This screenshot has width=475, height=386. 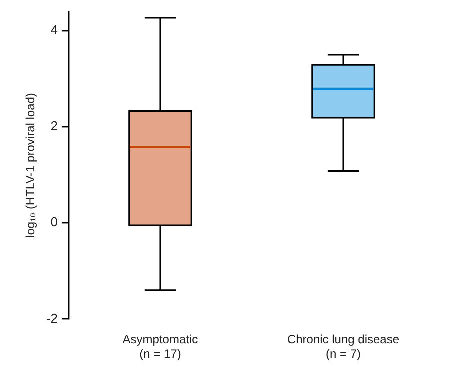 I want to click on y-tick-label: 2, so click(x=54, y=126).